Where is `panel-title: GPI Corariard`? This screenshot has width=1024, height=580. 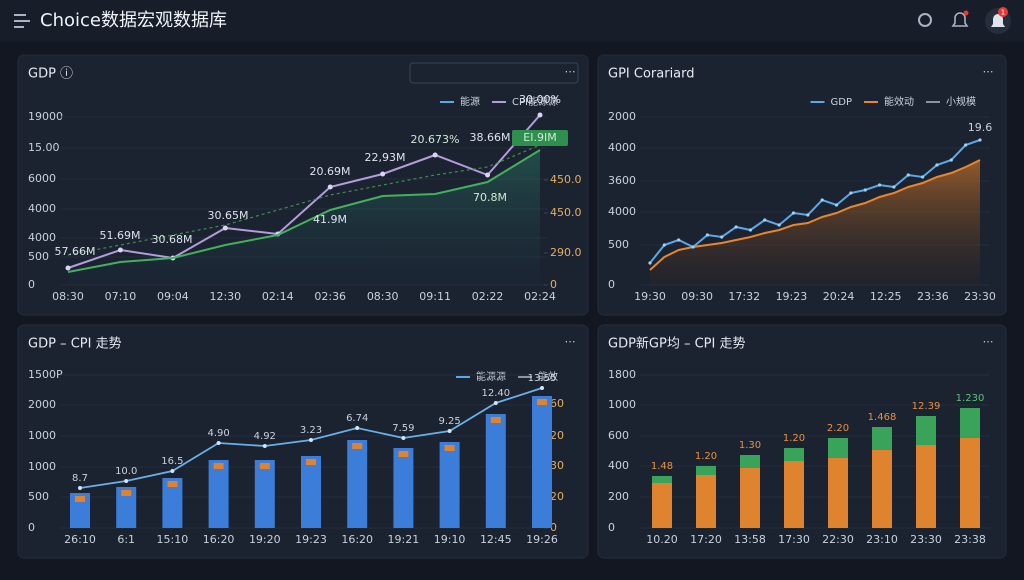 panel-title: GPI Corariard is located at coordinates (651, 74).